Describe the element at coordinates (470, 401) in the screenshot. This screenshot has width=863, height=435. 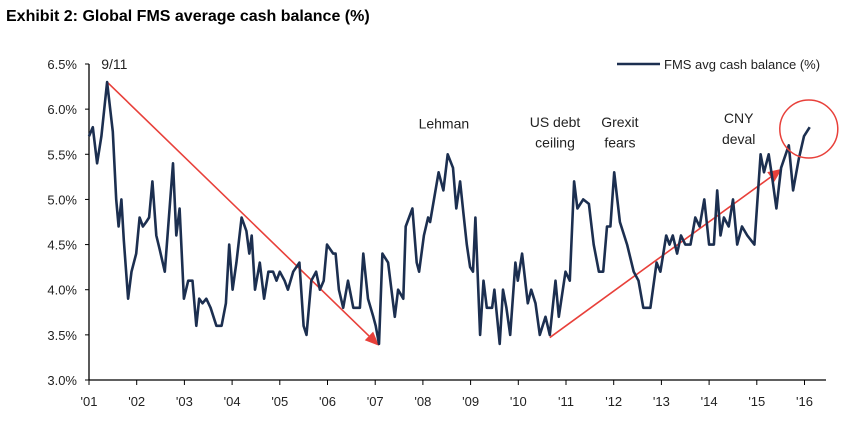
I see `x-tick-label: '09` at that location.